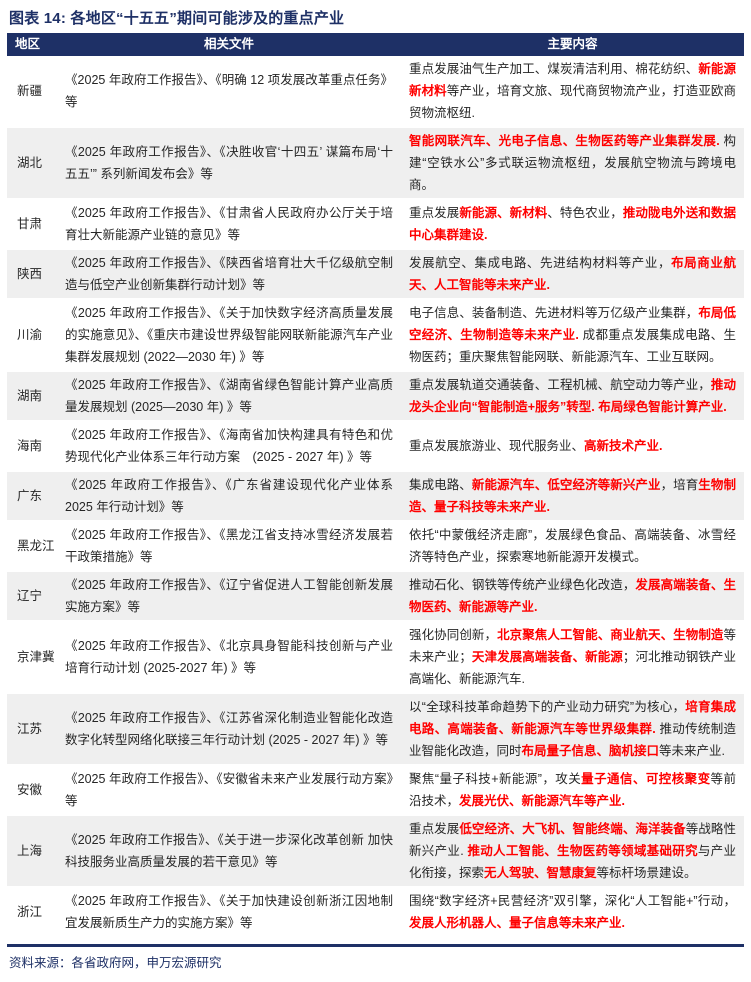 The height and width of the screenshot is (982, 751). What do you see at coordinates (585, 213) in the screenshot?
I see `content-segment: 、特色农业，` at bounding box center [585, 213].